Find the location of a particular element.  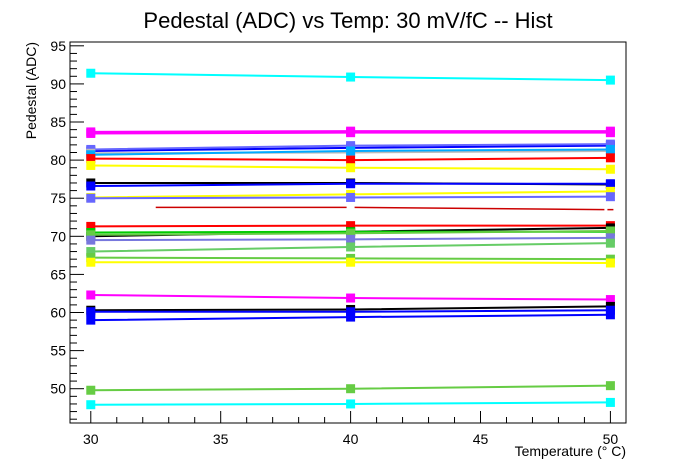

x-tick-label: 50 is located at coordinates (611, 439).